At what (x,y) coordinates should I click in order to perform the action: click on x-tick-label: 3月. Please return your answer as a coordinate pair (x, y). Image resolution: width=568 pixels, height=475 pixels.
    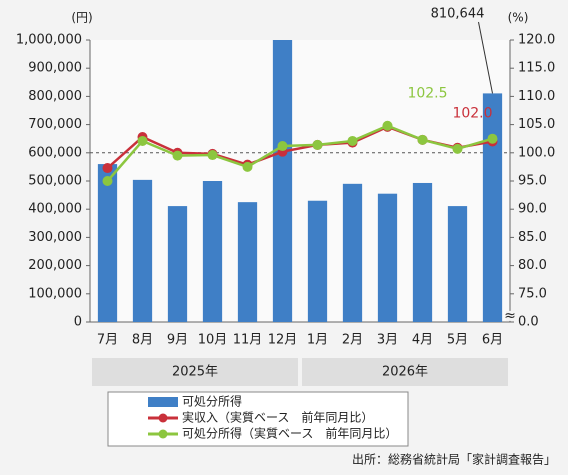
    Looking at the image, I should click on (387, 340).